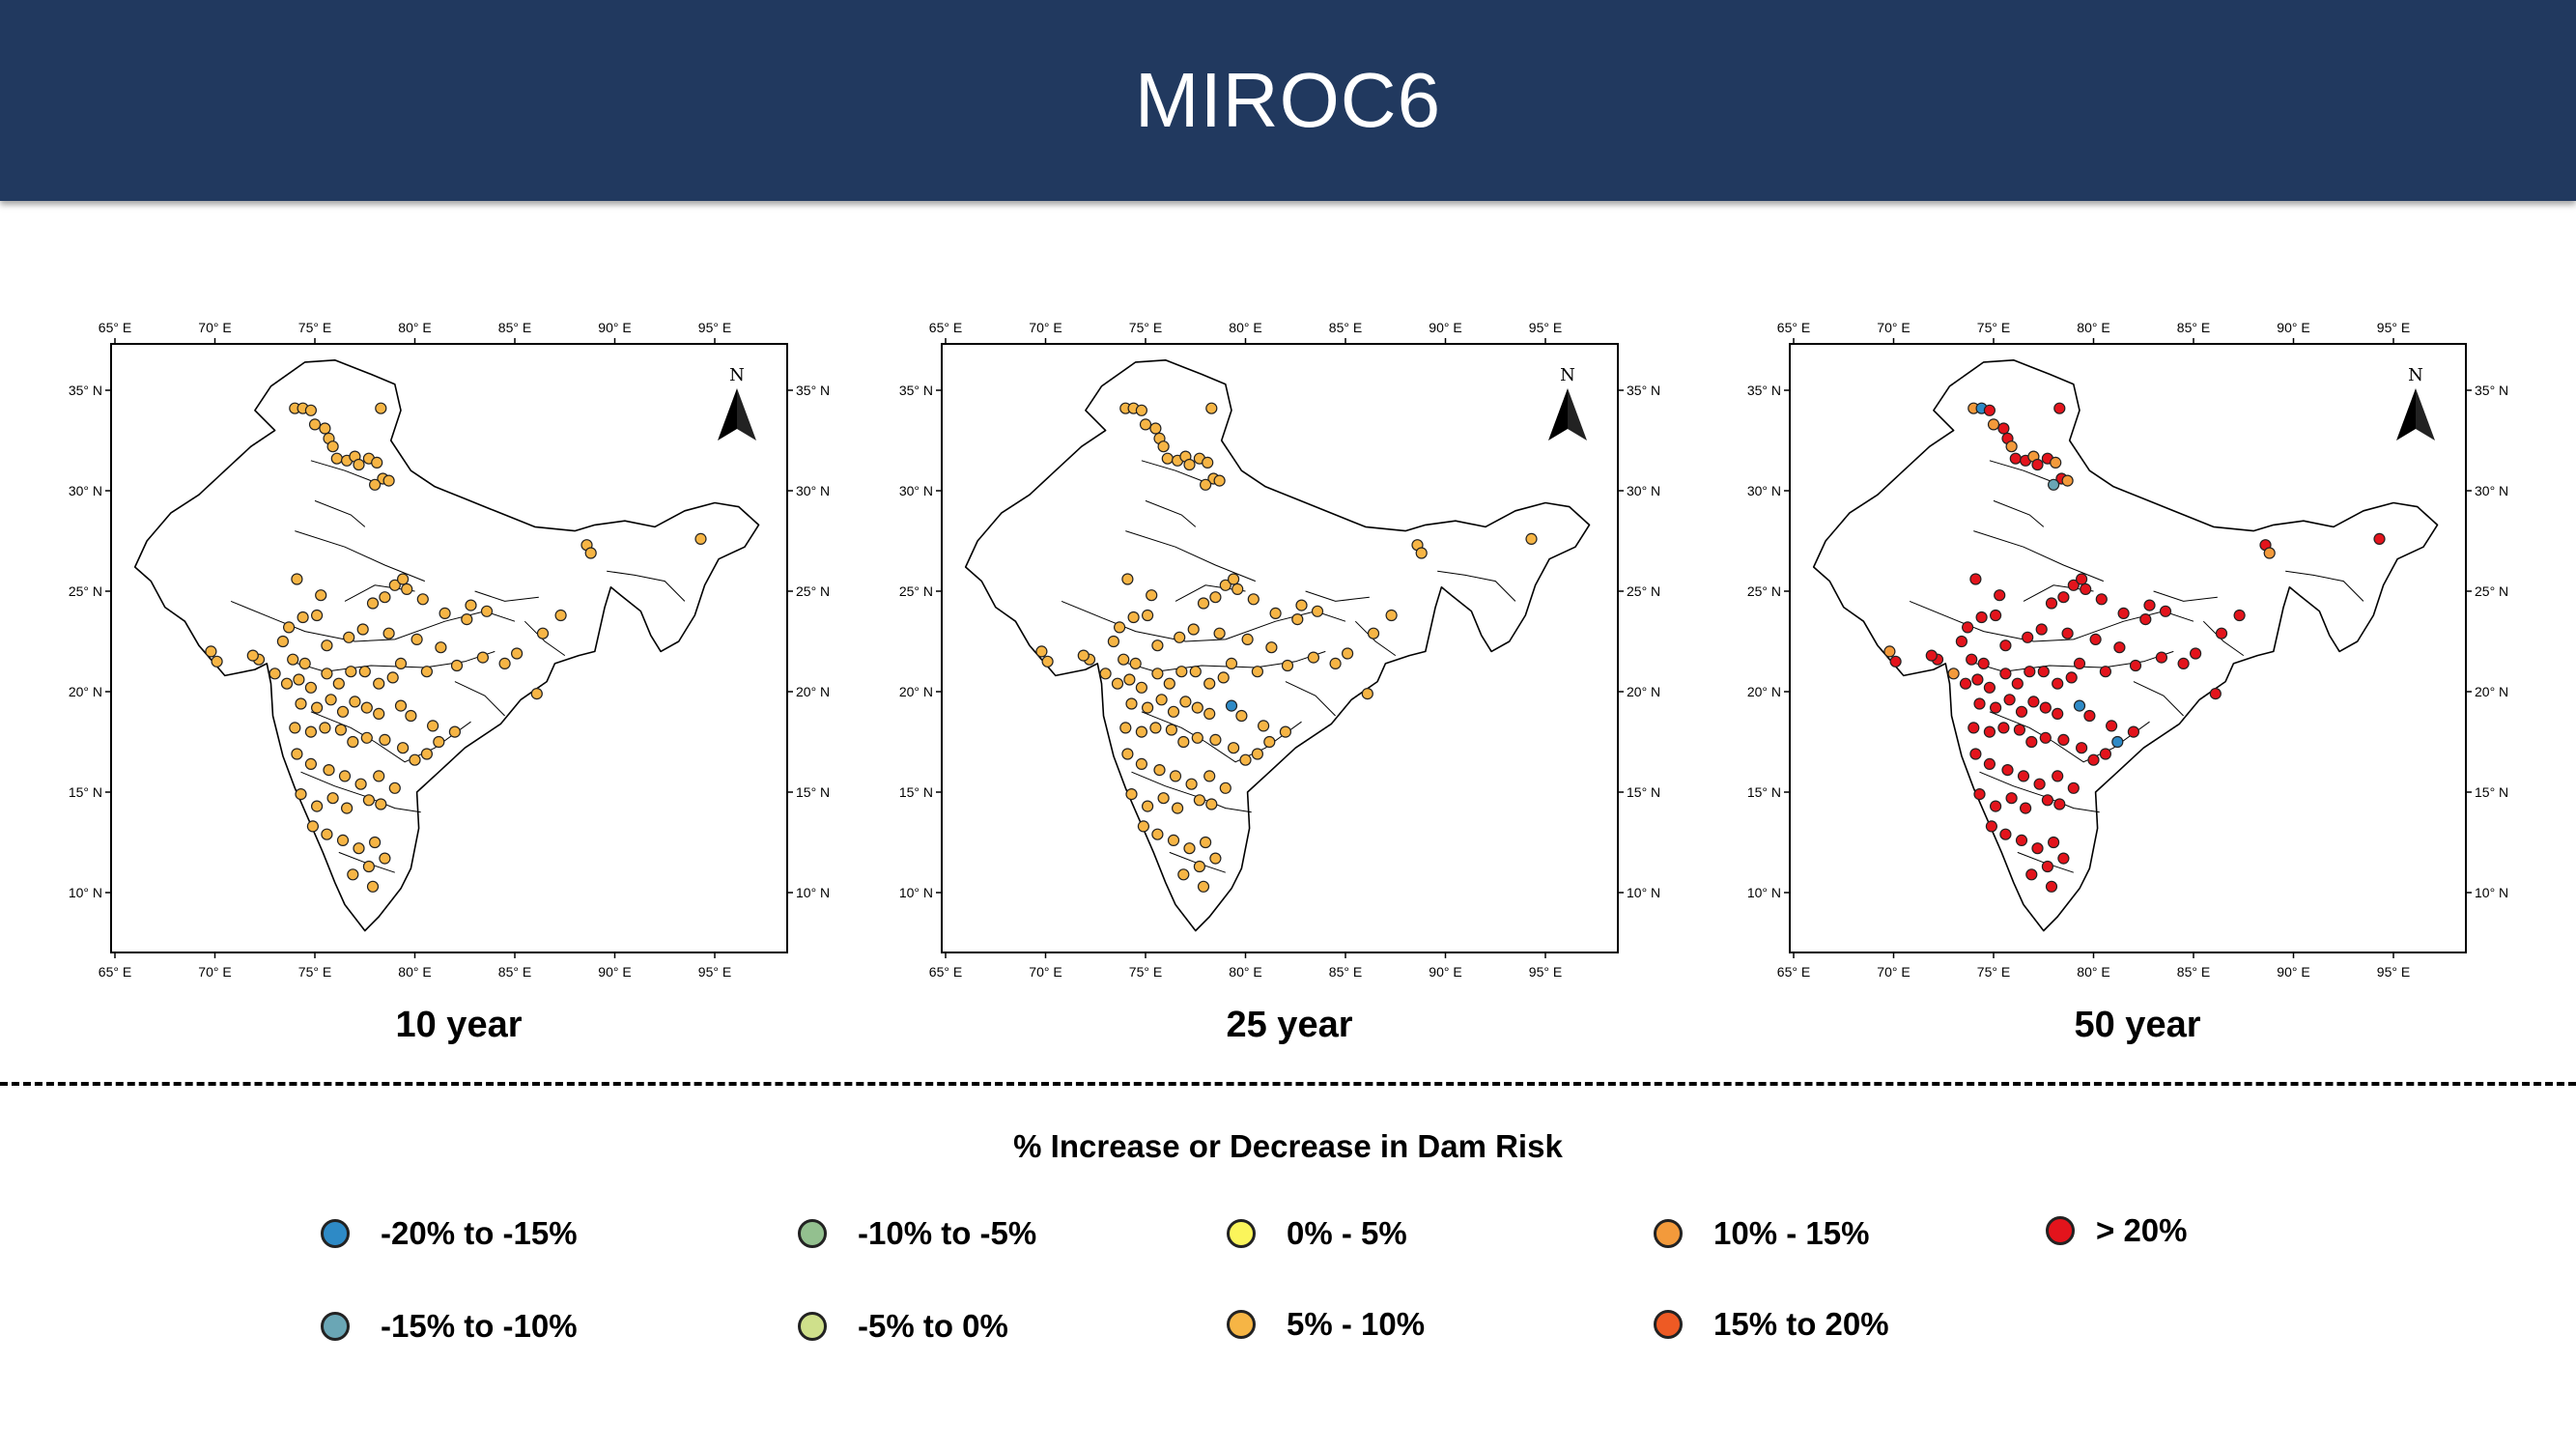 This screenshot has width=2576, height=1449. I want to click on dashed-divider, so click(1288, 1084).